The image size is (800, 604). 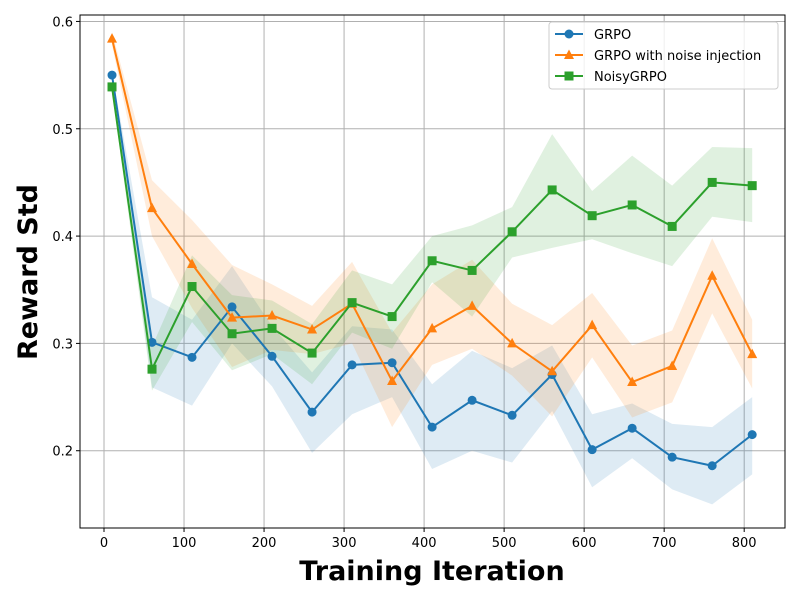 I want to click on y-tick-label: 0.5, so click(x=62, y=130).